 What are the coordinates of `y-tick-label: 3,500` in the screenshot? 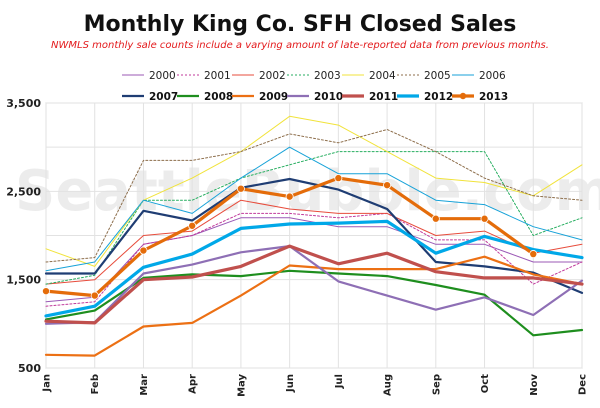 It's located at (23, 103).